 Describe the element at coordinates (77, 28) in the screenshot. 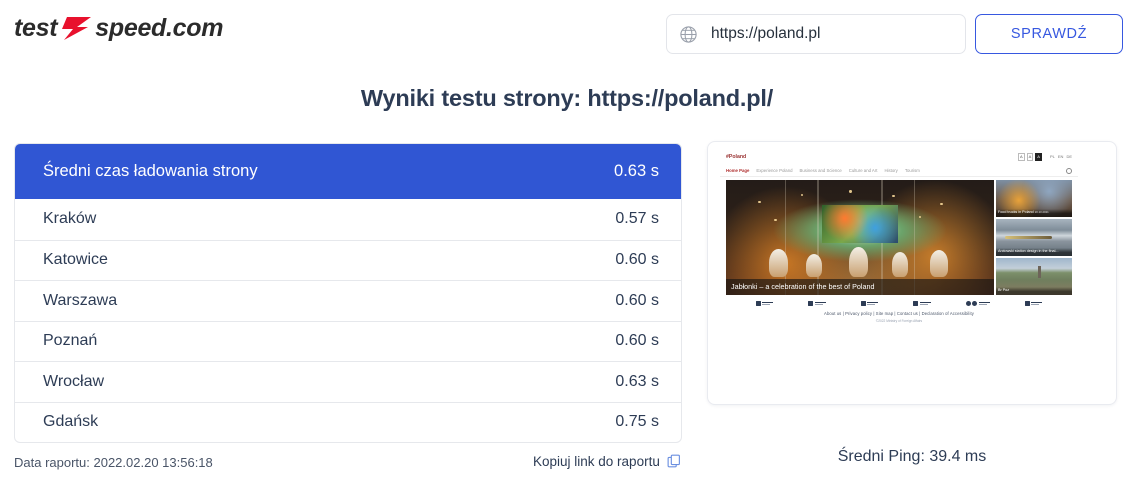

I see `logo-lightning-icon` at that location.